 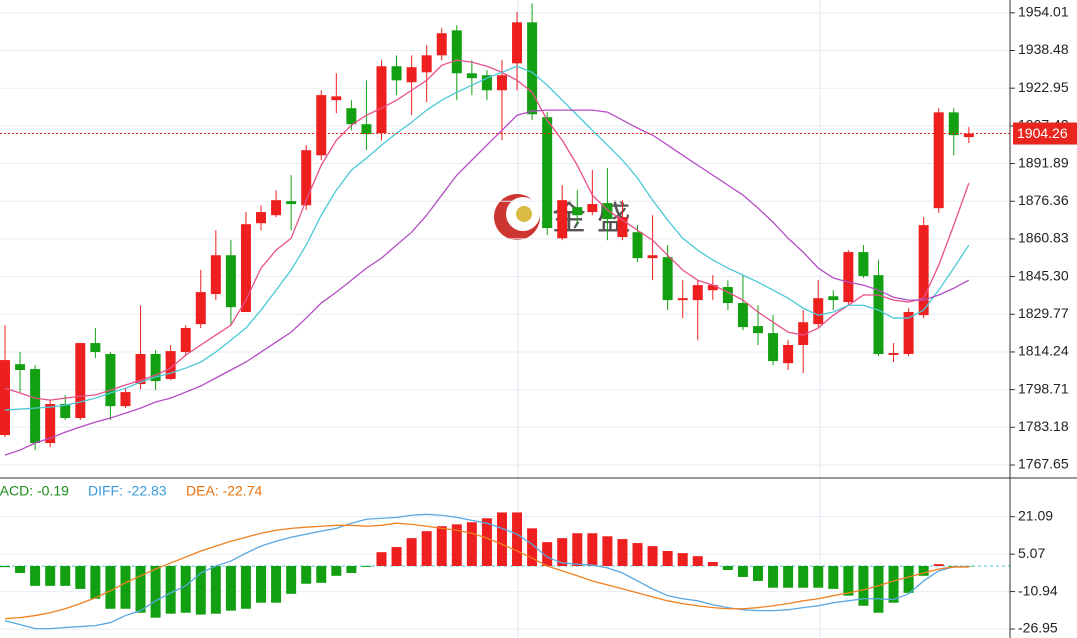 I want to click on legend-entry: DEA: -22.74, so click(x=224, y=491).